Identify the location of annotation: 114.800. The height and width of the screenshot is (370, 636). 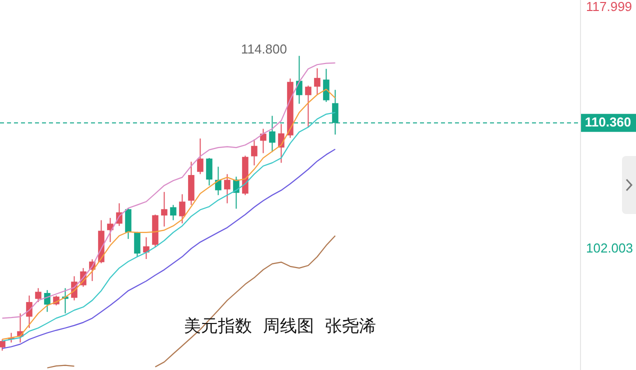
(263, 49).